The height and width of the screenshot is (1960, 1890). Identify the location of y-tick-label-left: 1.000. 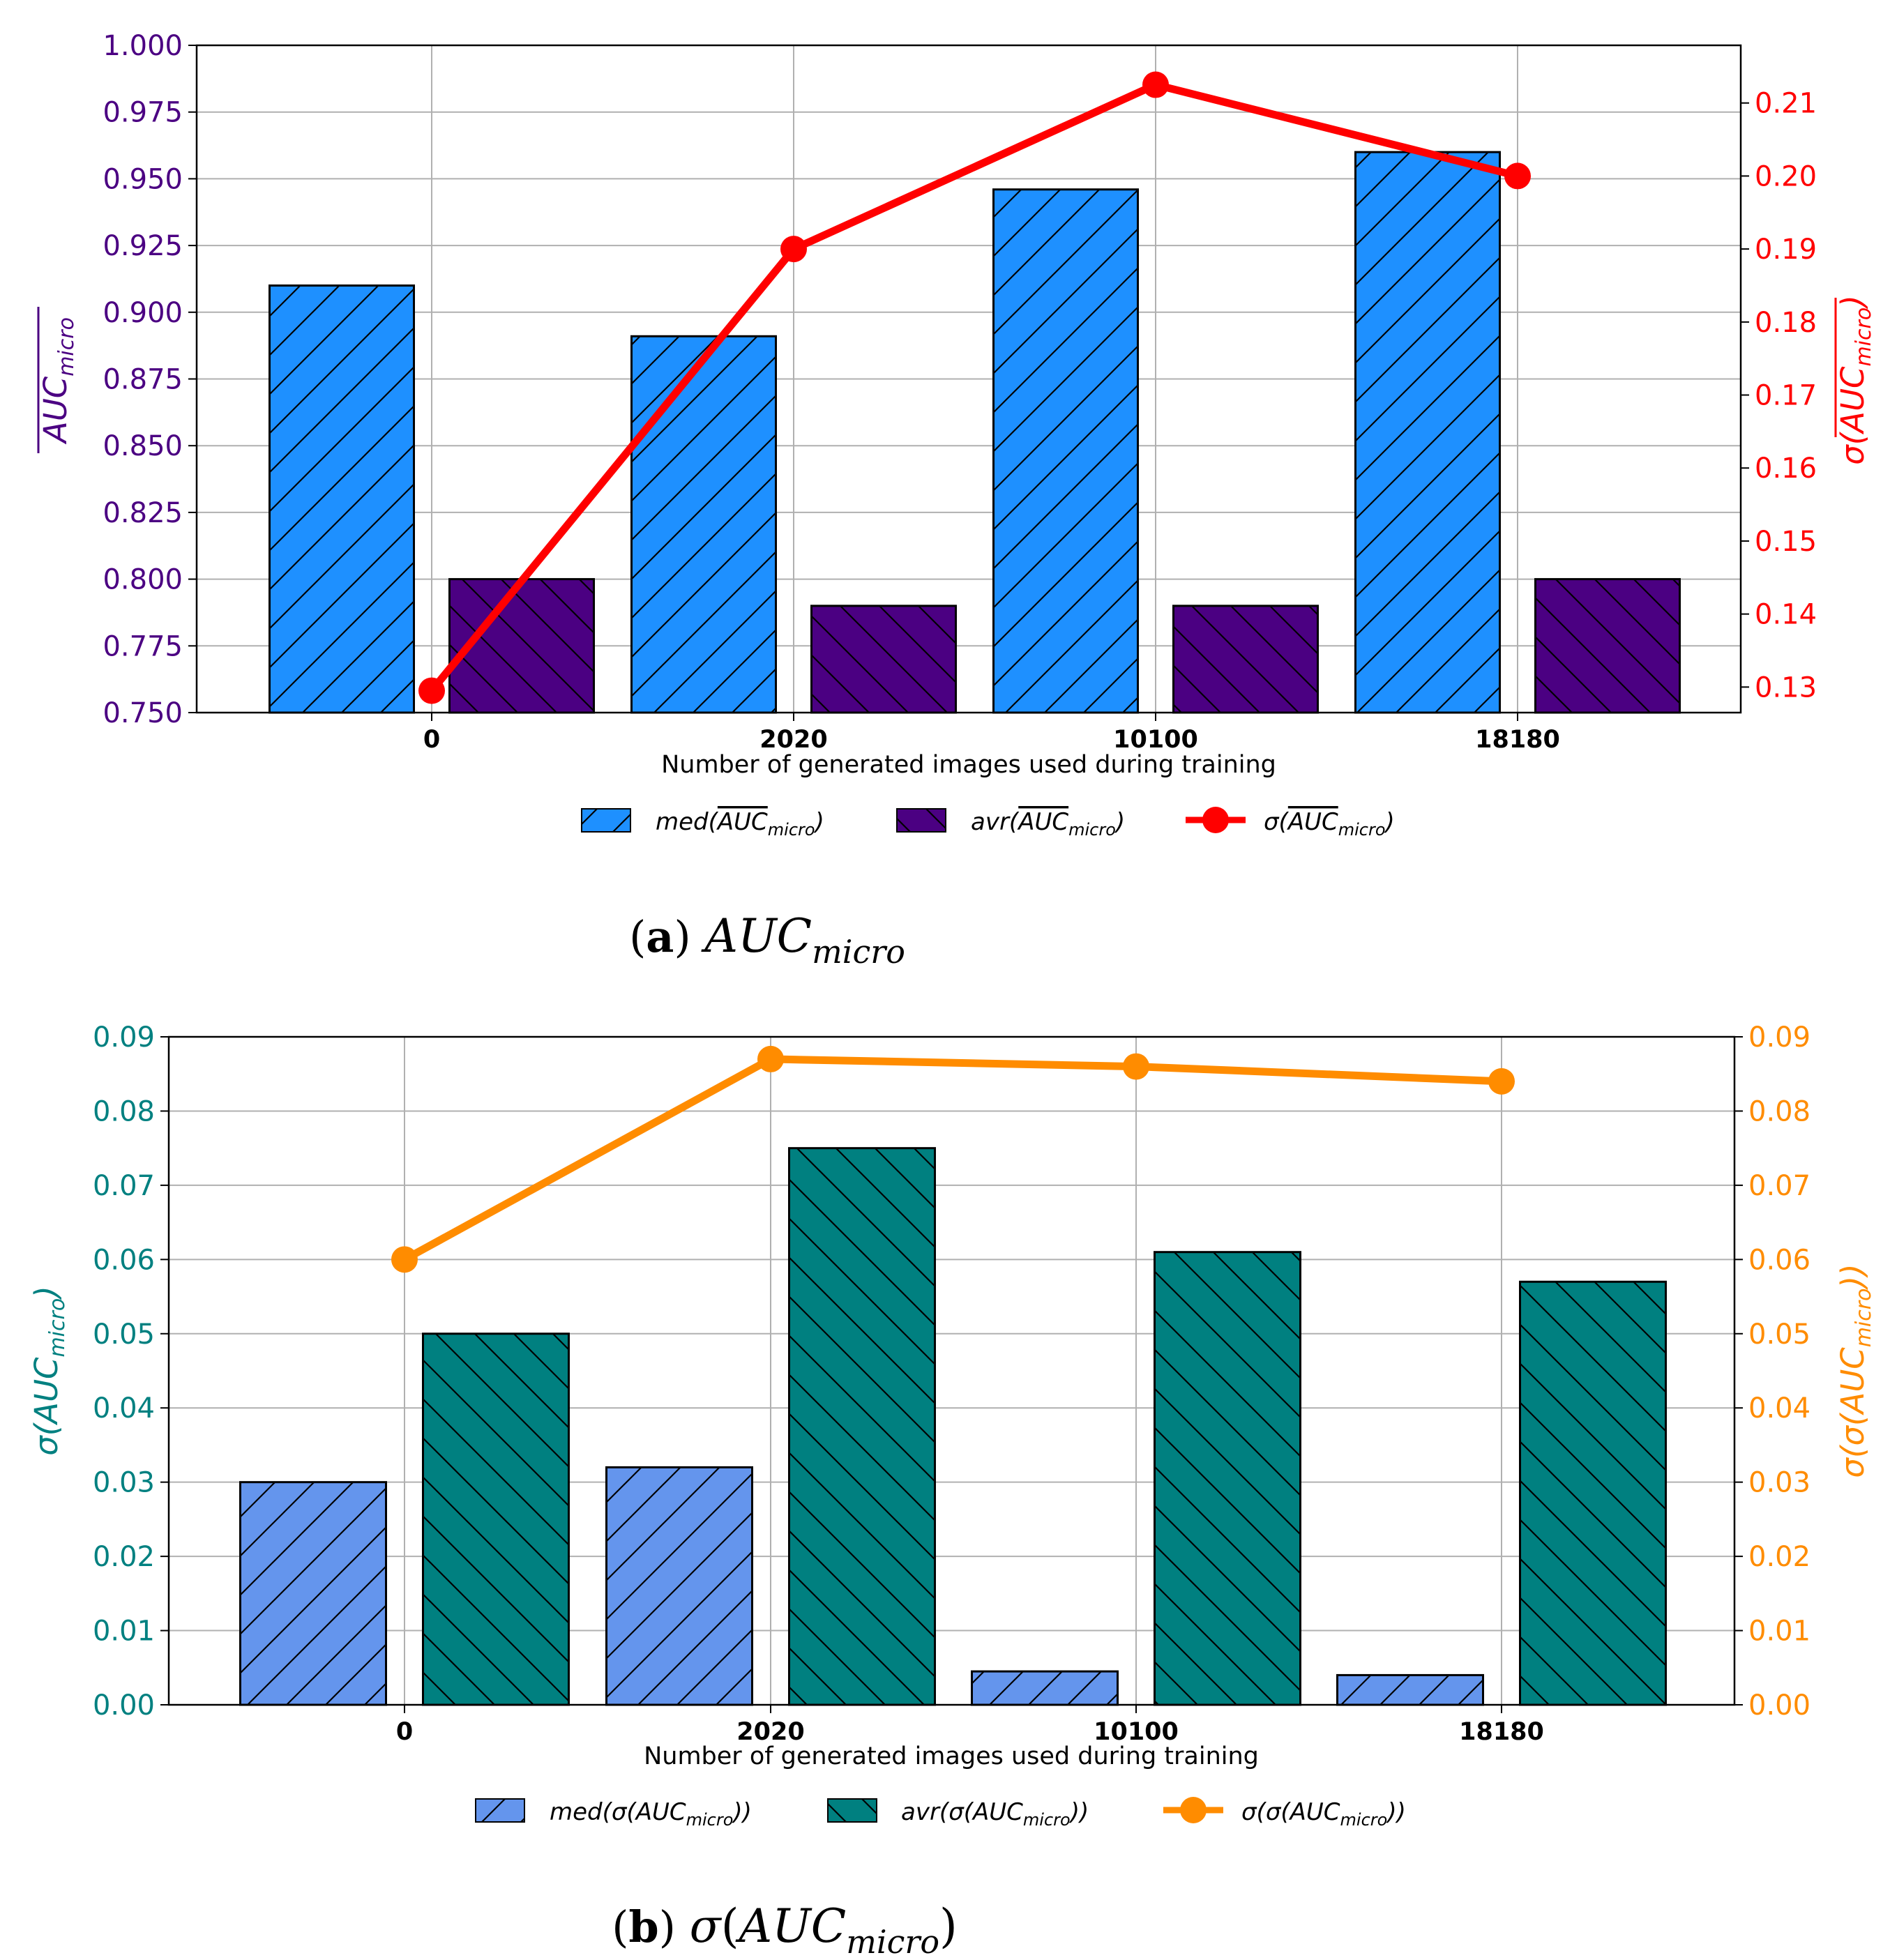
(143, 46).